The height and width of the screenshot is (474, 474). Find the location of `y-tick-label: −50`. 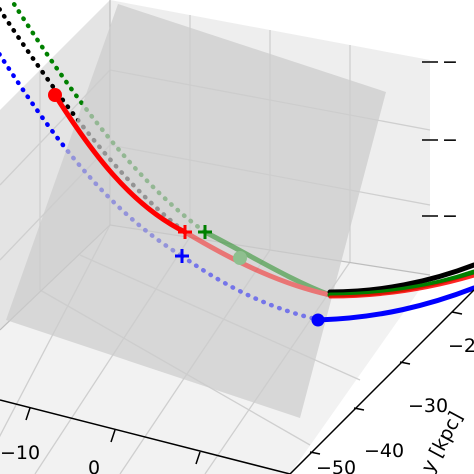

y-tick-label: −50 is located at coordinates (336, 465).